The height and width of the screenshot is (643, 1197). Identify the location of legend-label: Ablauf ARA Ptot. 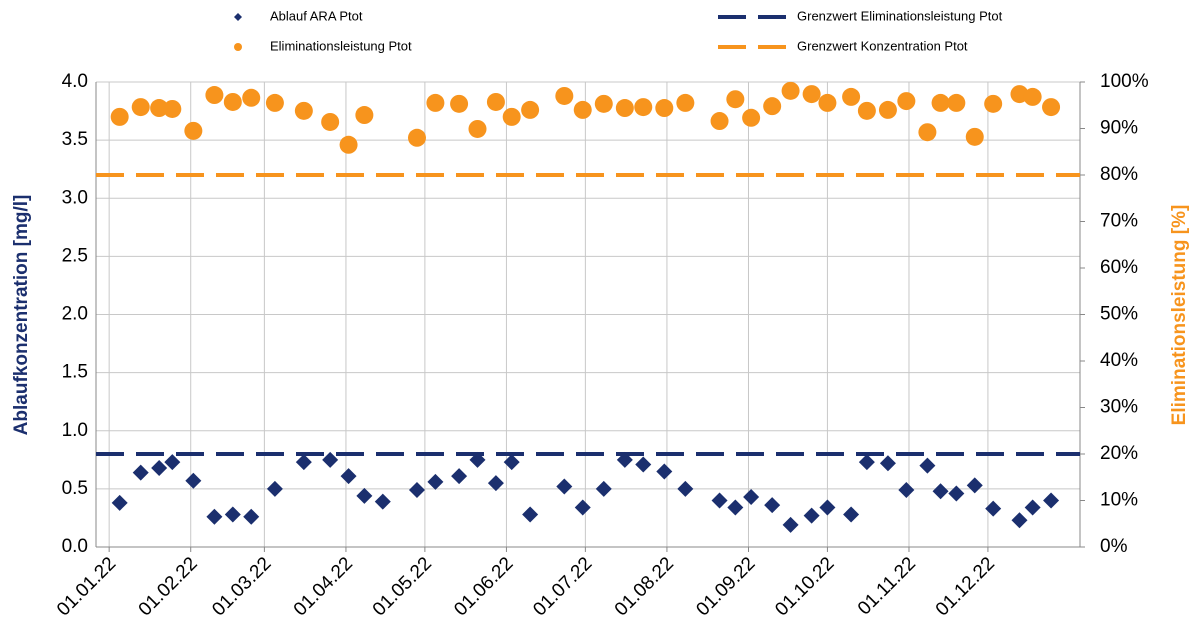
(316, 15).